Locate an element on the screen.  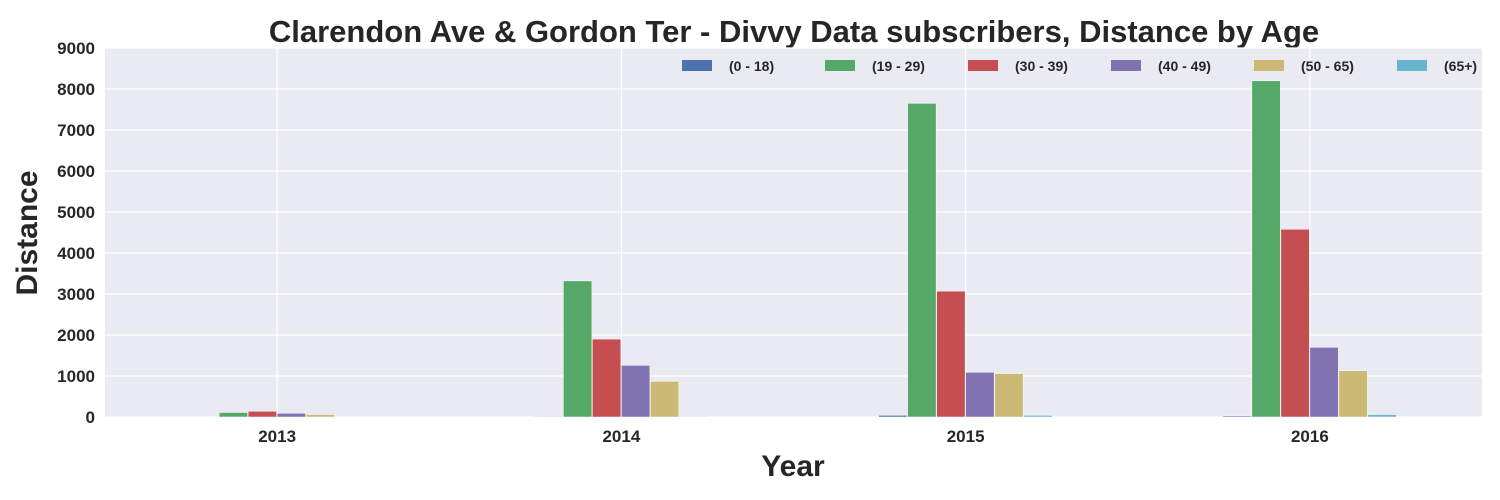
y-tick-label: 8000 is located at coordinates (76, 89).